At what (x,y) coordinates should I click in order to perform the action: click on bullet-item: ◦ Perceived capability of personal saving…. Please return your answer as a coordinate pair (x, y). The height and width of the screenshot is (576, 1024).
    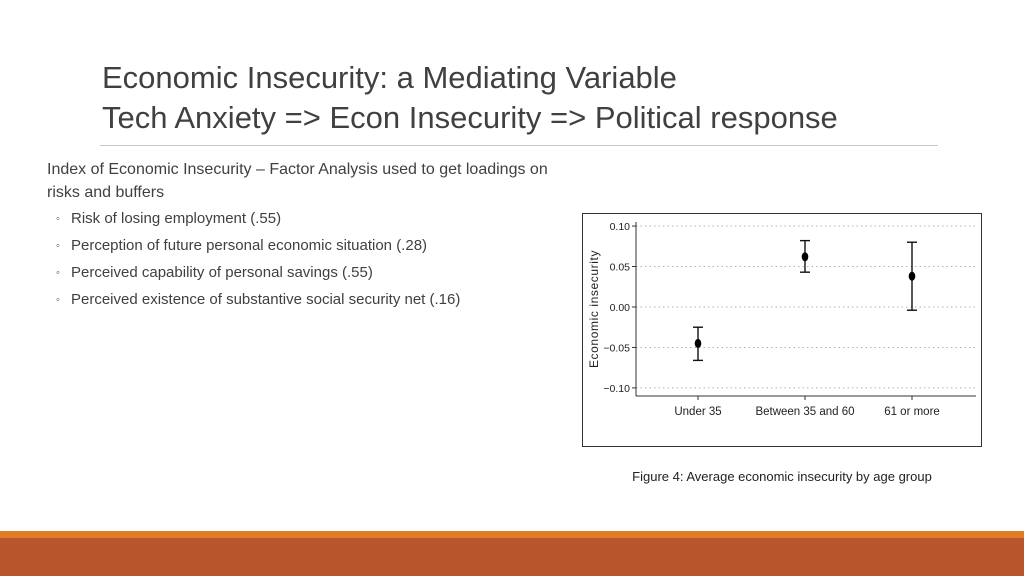
    Looking at the image, I should click on (316, 274).